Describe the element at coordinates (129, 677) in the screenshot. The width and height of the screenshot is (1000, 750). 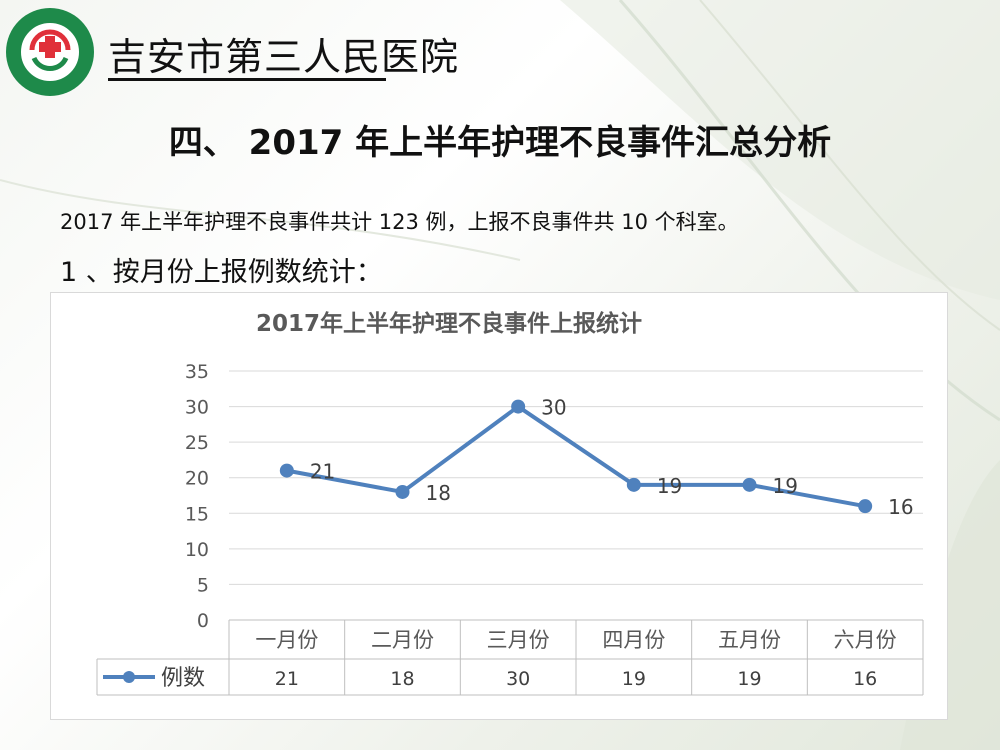
I see `legend-marker` at that location.